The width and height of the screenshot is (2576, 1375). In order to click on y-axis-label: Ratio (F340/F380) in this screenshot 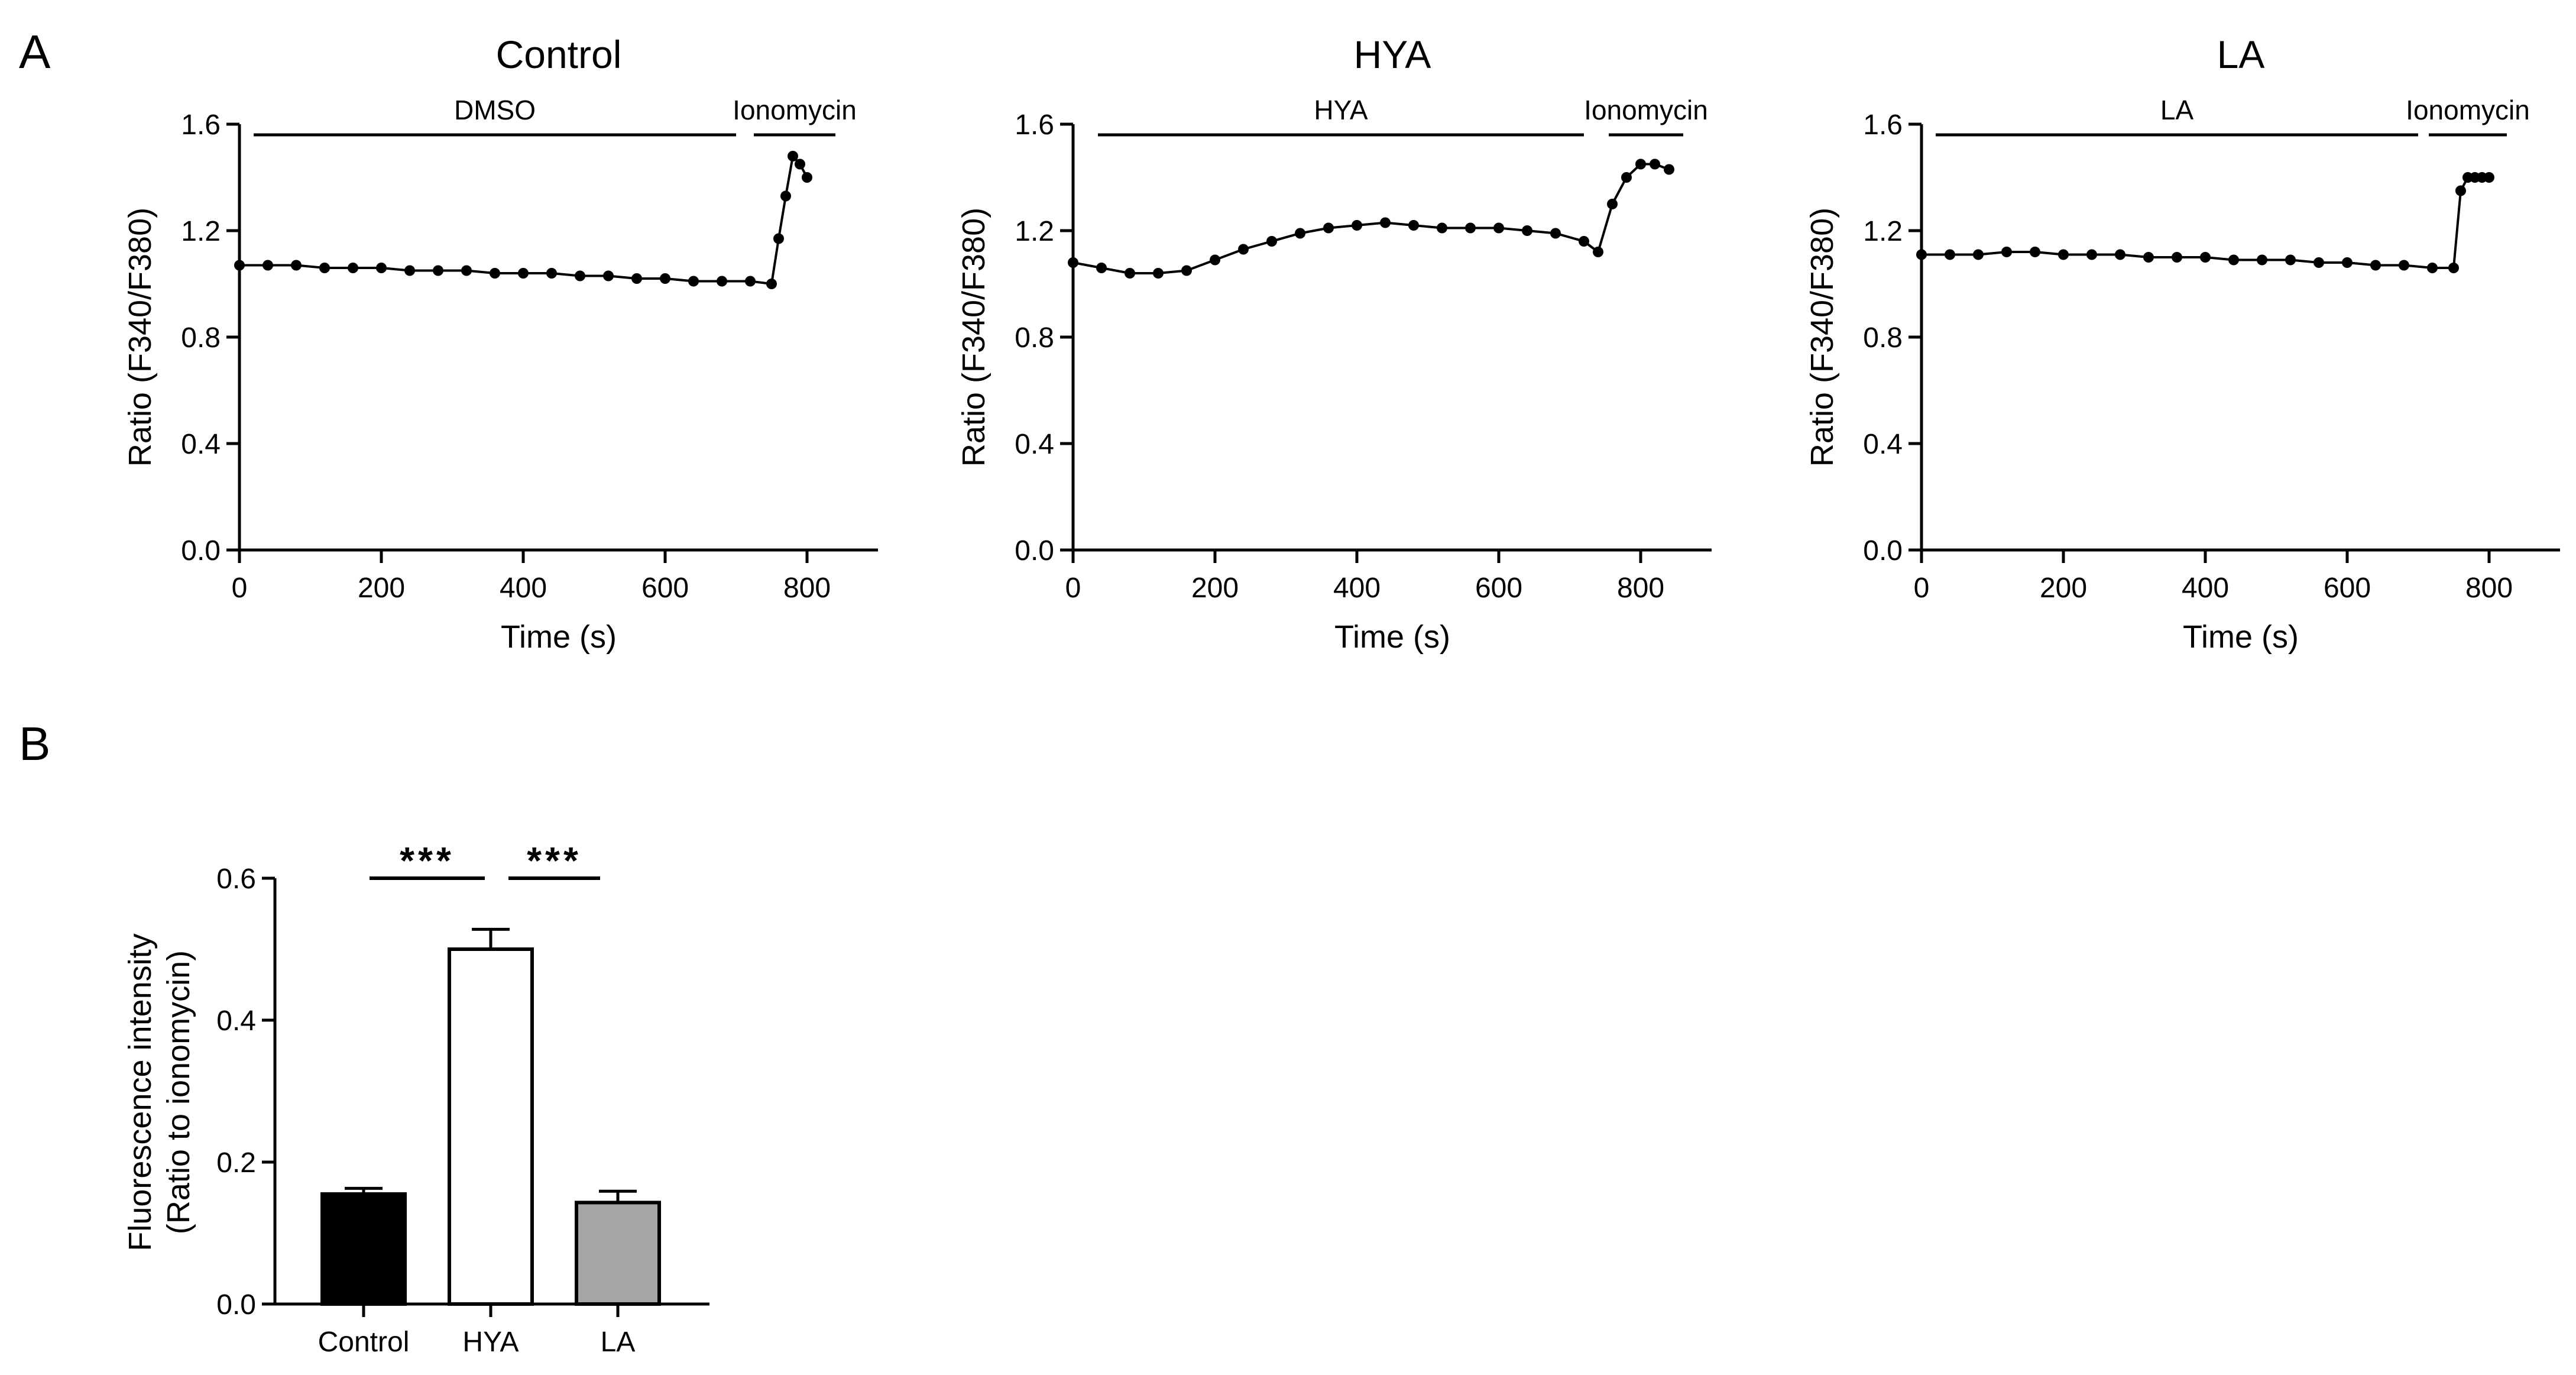, I will do `click(140, 337)`.